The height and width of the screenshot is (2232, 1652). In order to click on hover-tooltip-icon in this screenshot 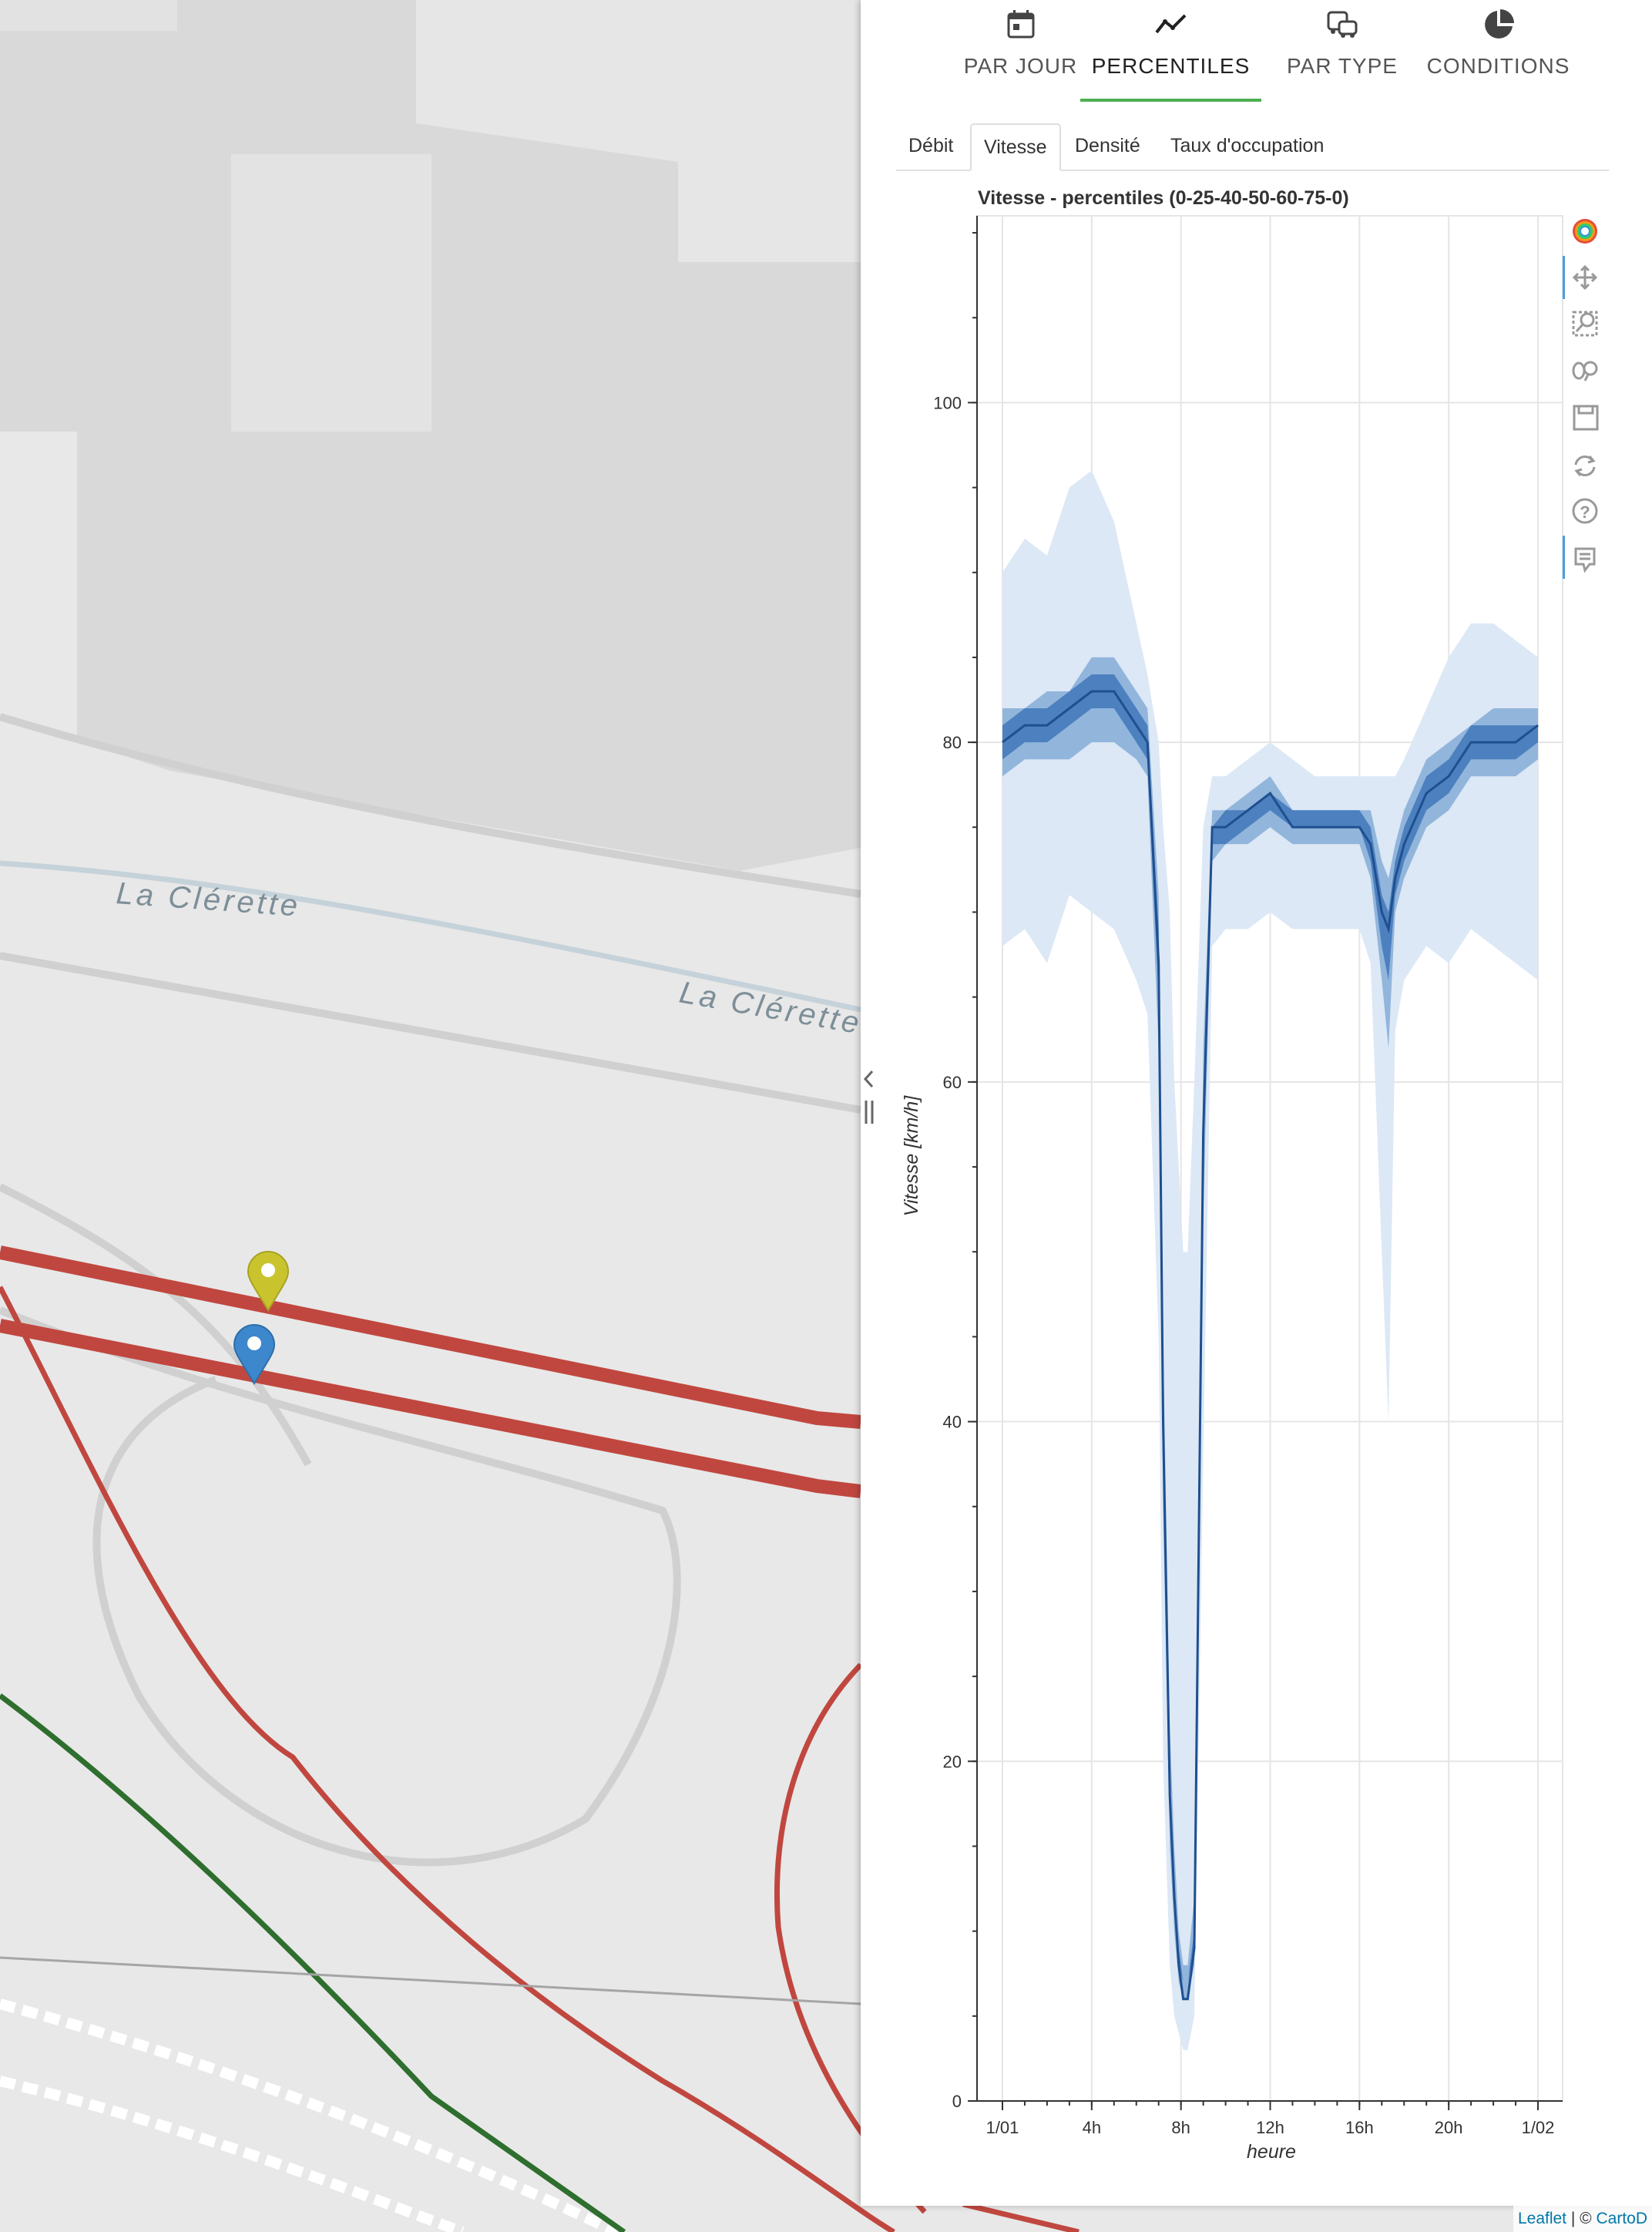, I will do `click(1585, 560)`.